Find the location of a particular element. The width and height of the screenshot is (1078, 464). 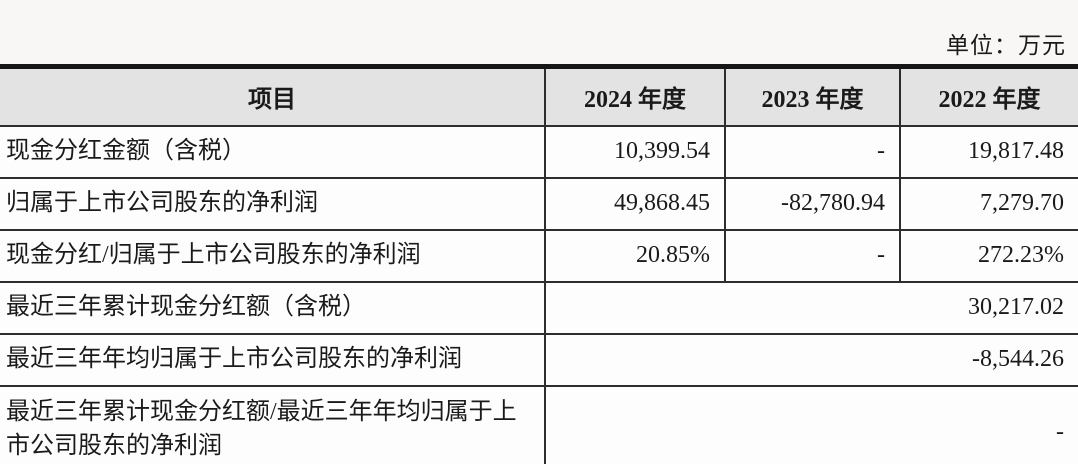

table-row-cash-dividend: 现金分红金额（含税） 10,399.54 - 19,817.48 is located at coordinates (539, 151).